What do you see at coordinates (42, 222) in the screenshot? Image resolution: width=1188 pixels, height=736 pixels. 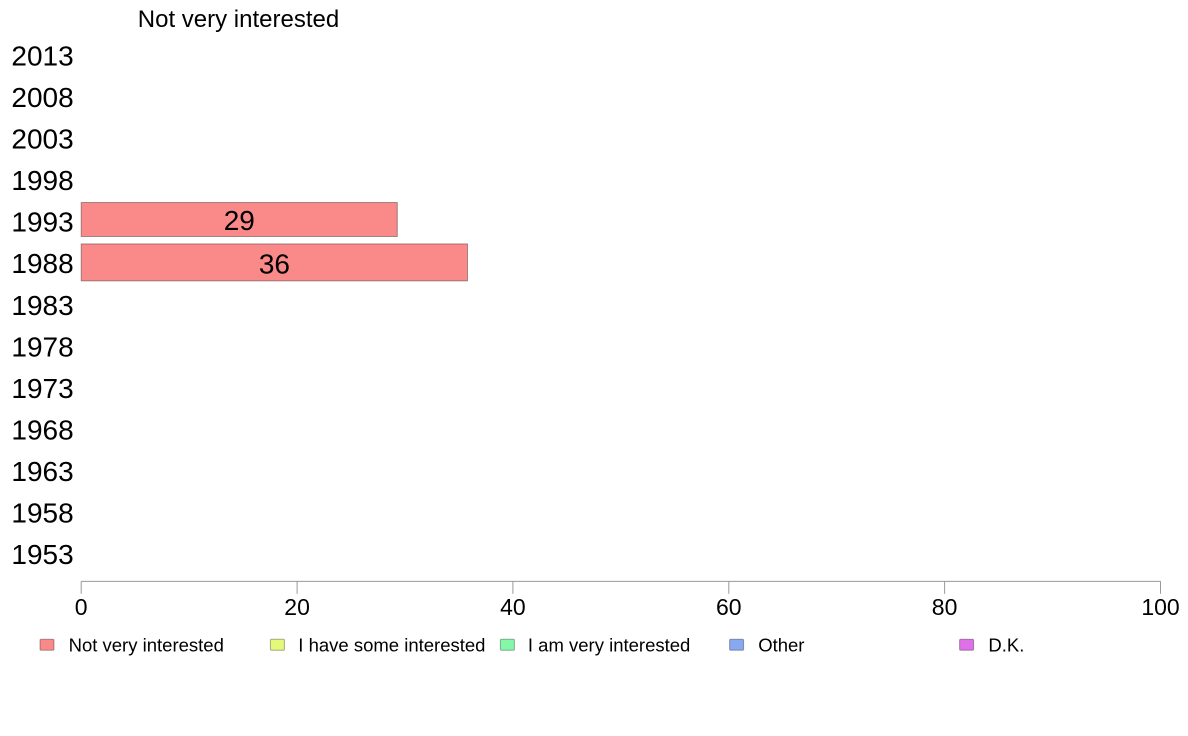 I see `svg-text: 1993` at bounding box center [42, 222].